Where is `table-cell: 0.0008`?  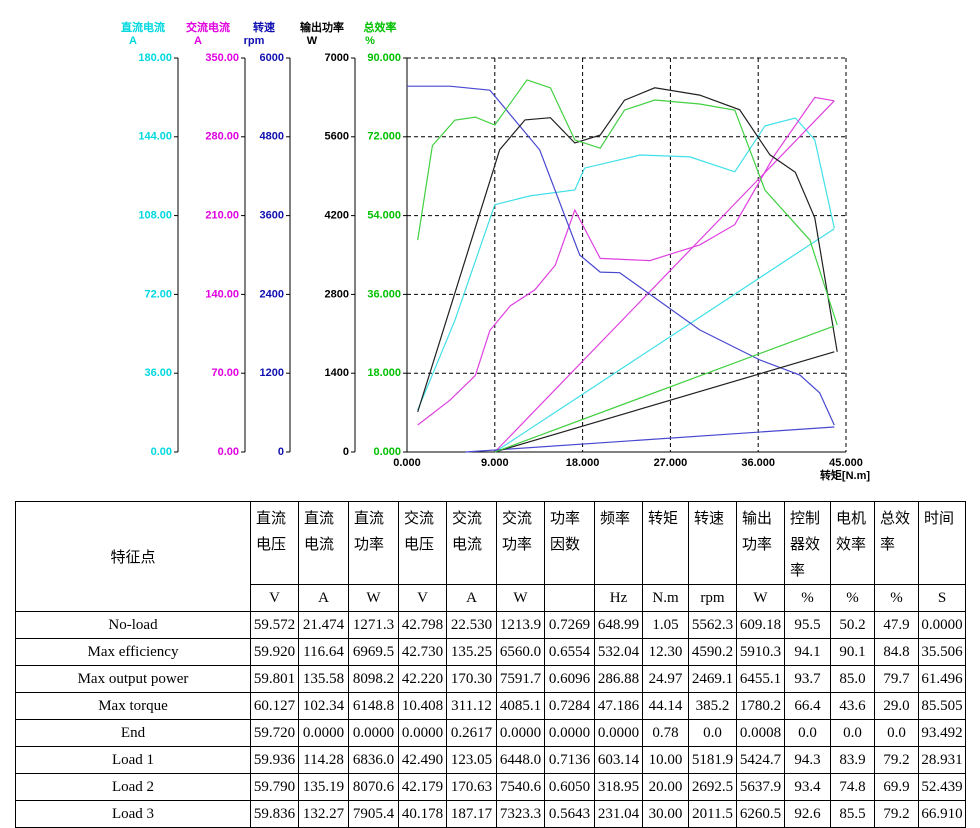 table-cell: 0.0008 is located at coordinates (760, 733).